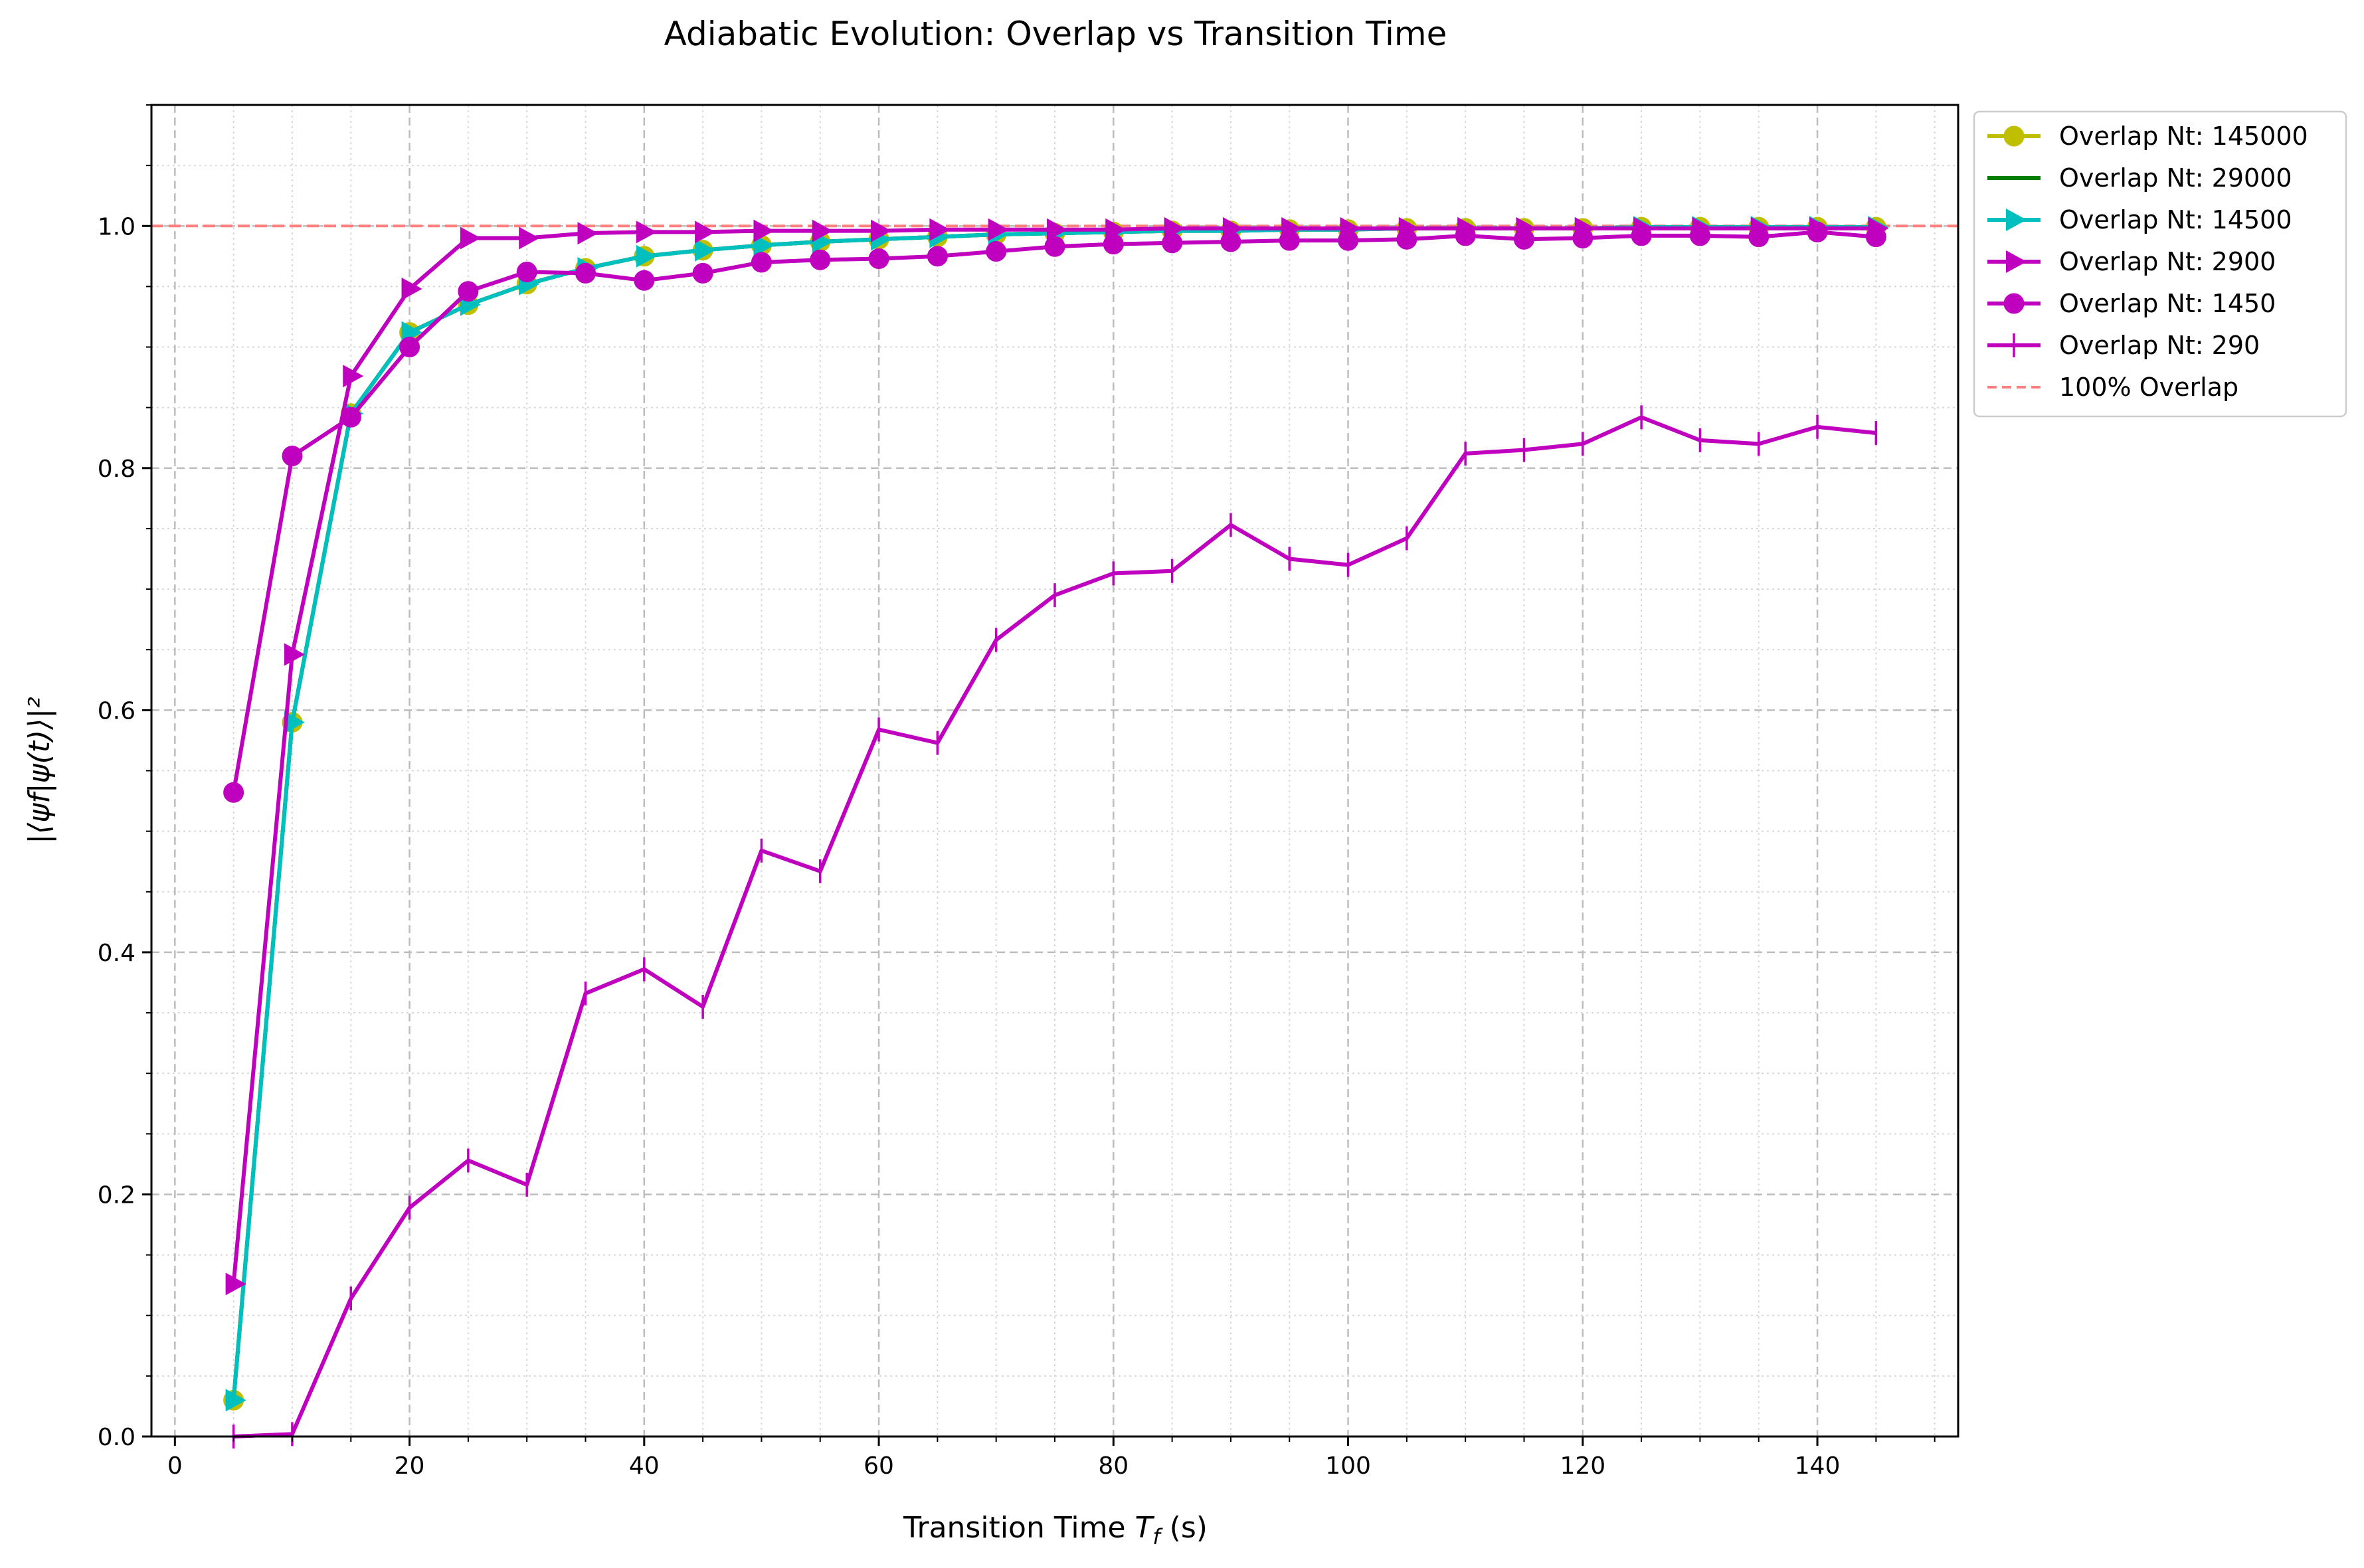  I want to click on legend-label: Overlap Nt: 14500, so click(2176, 219).